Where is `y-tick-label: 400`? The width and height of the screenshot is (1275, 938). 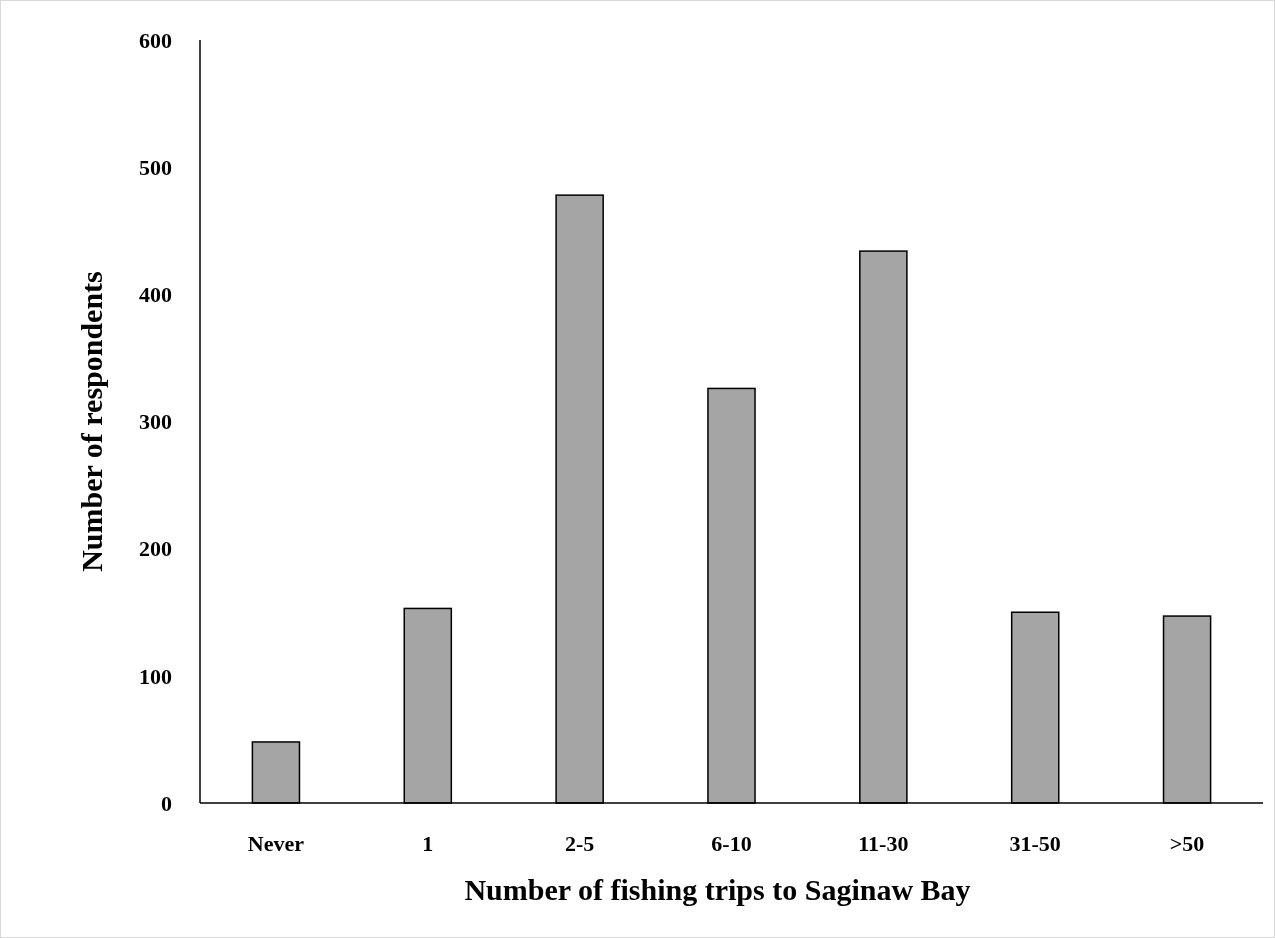 y-tick-label: 400 is located at coordinates (155, 295).